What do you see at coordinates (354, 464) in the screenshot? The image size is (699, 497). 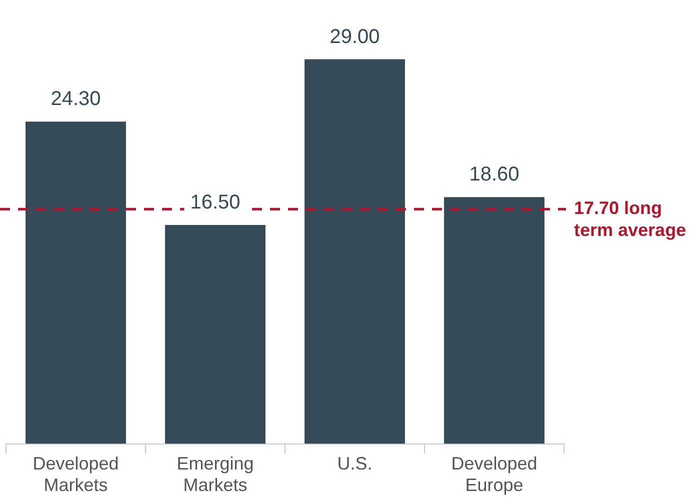 I see `x-tick-label: U.S.` at bounding box center [354, 464].